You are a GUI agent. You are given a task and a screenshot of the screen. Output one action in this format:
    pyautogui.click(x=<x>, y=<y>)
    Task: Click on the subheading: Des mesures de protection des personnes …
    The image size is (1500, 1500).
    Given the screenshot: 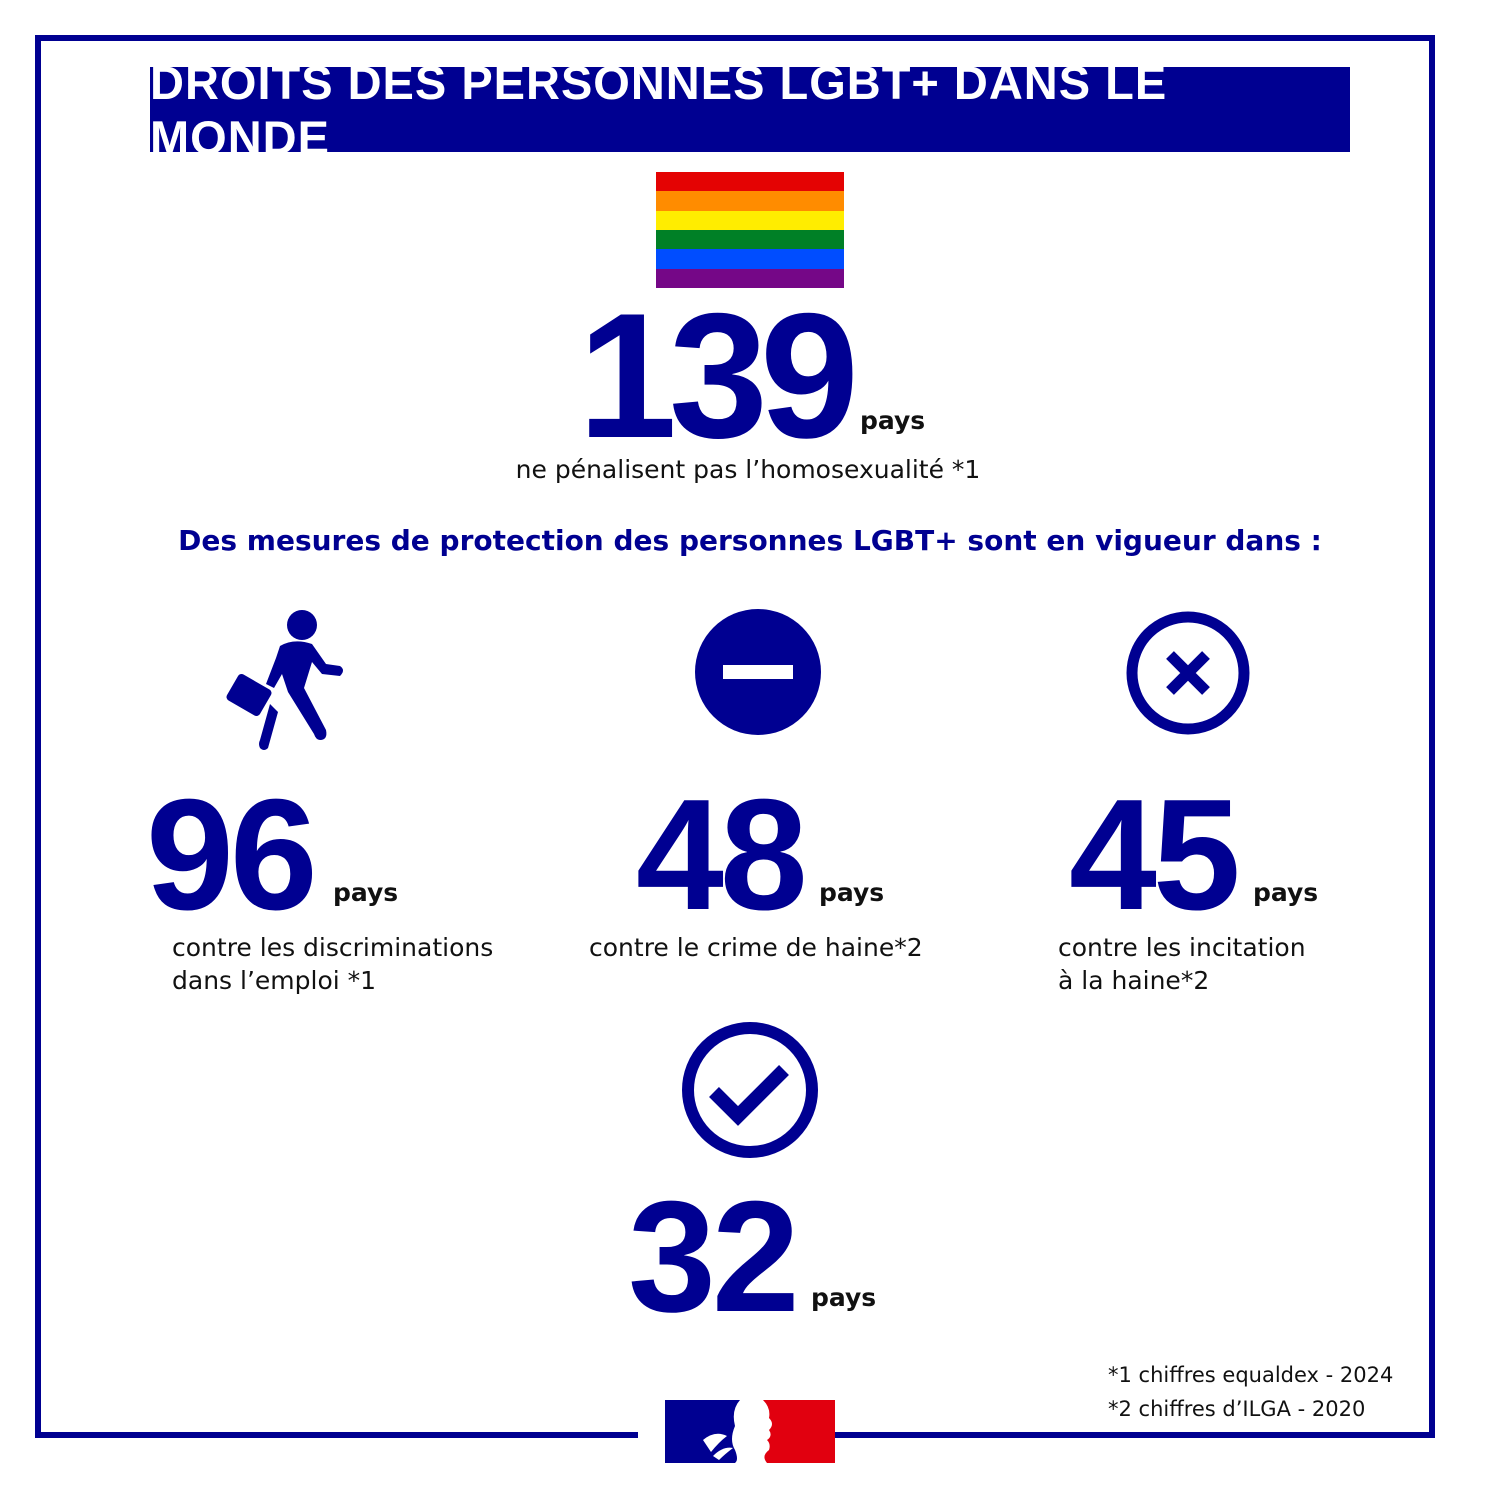 What is the action you would take?
    pyautogui.click(x=750, y=540)
    